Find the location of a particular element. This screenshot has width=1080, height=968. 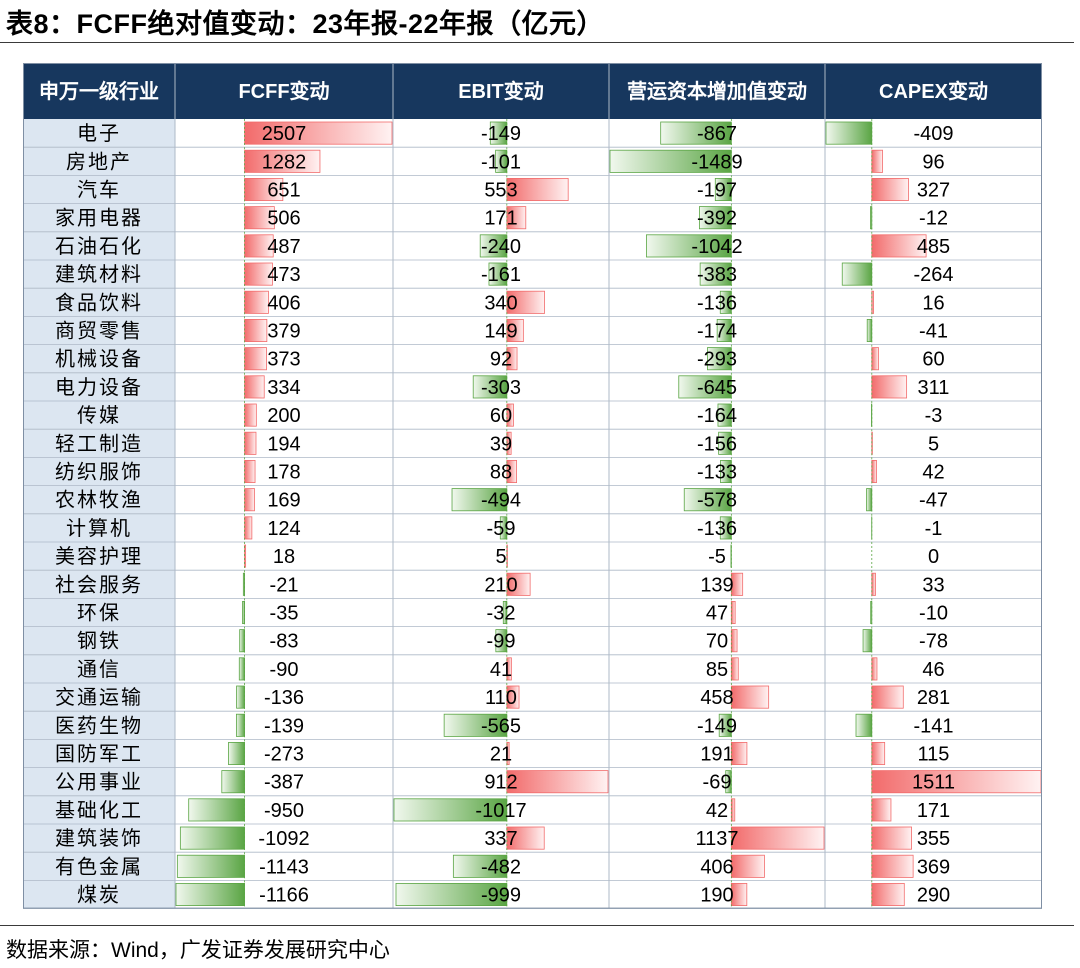

value-label: -99 is located at coordinates (501, 642).